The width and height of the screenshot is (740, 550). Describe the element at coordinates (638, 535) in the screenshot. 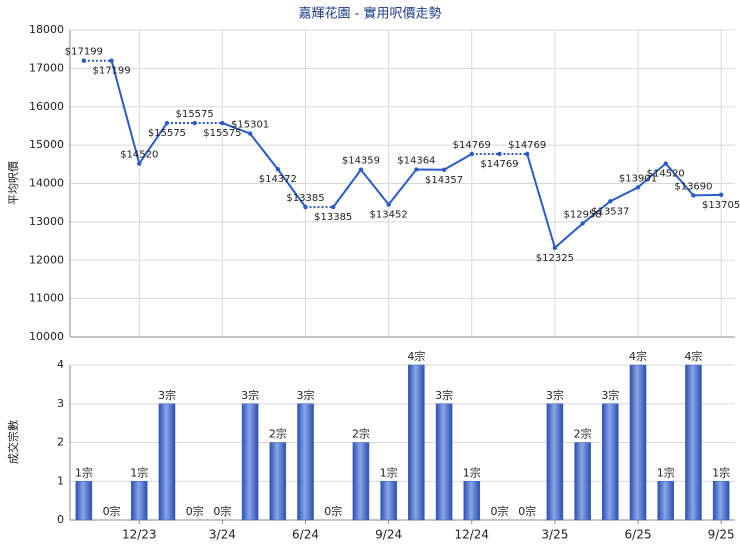

I see `x-tick-label: 6/25` at that location.